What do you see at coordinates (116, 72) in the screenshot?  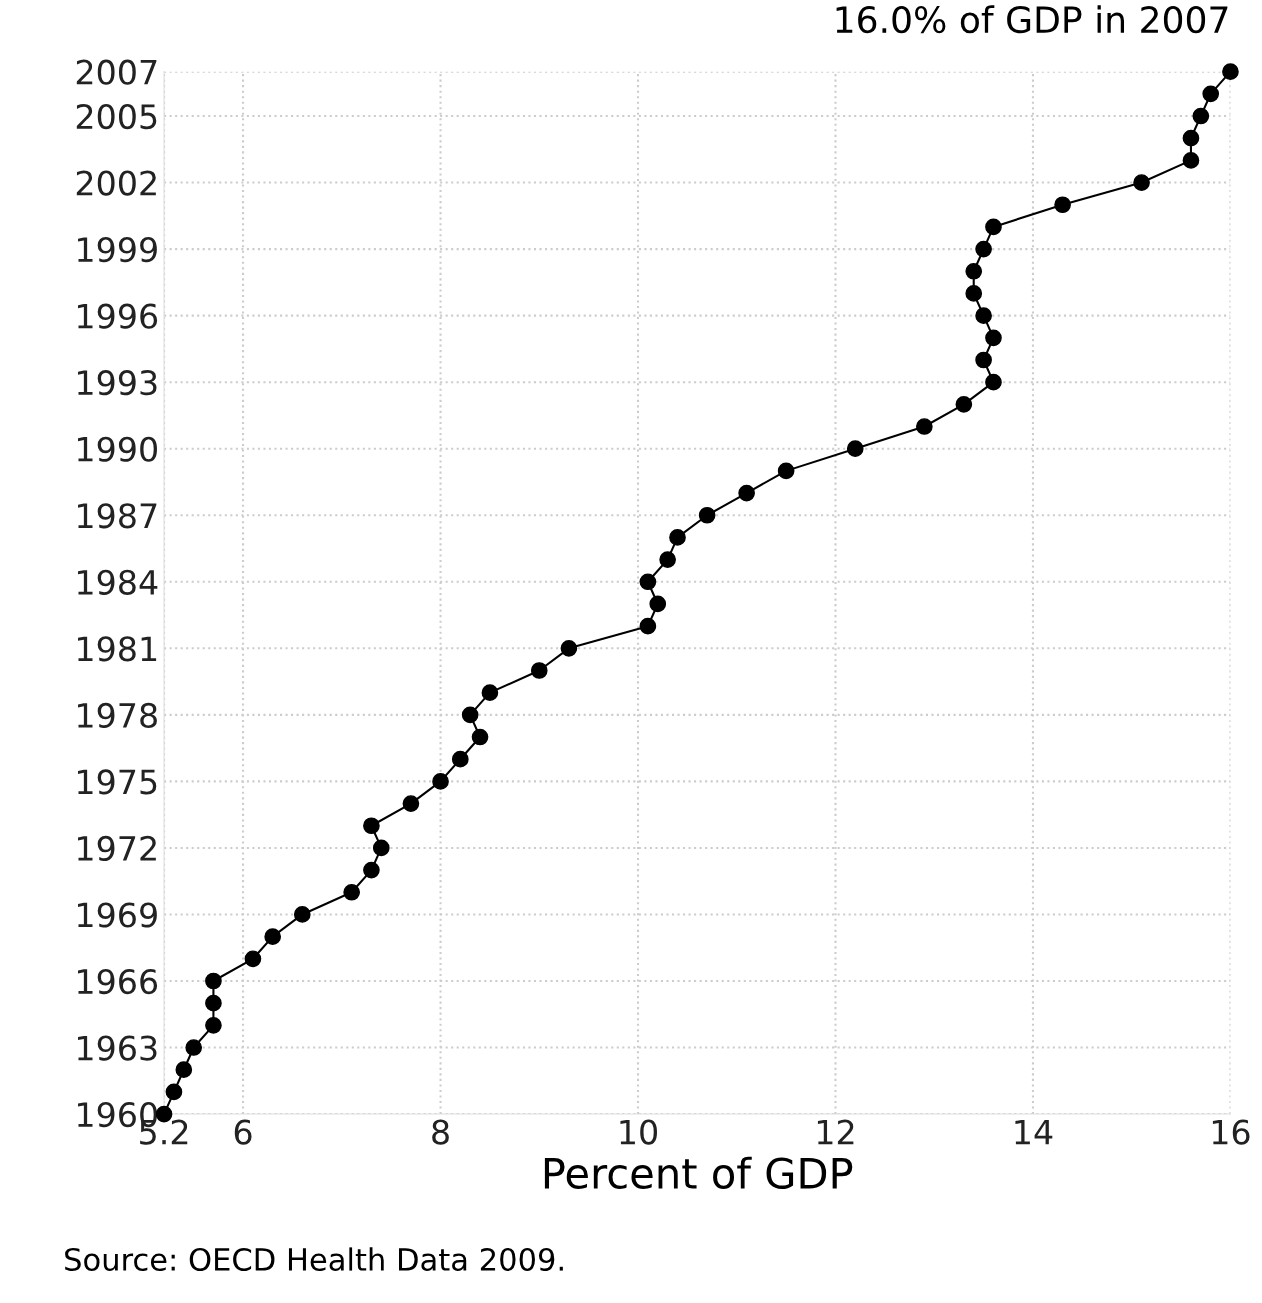 I see `y-tick-label: 2007` at bounding box center [116, 72].